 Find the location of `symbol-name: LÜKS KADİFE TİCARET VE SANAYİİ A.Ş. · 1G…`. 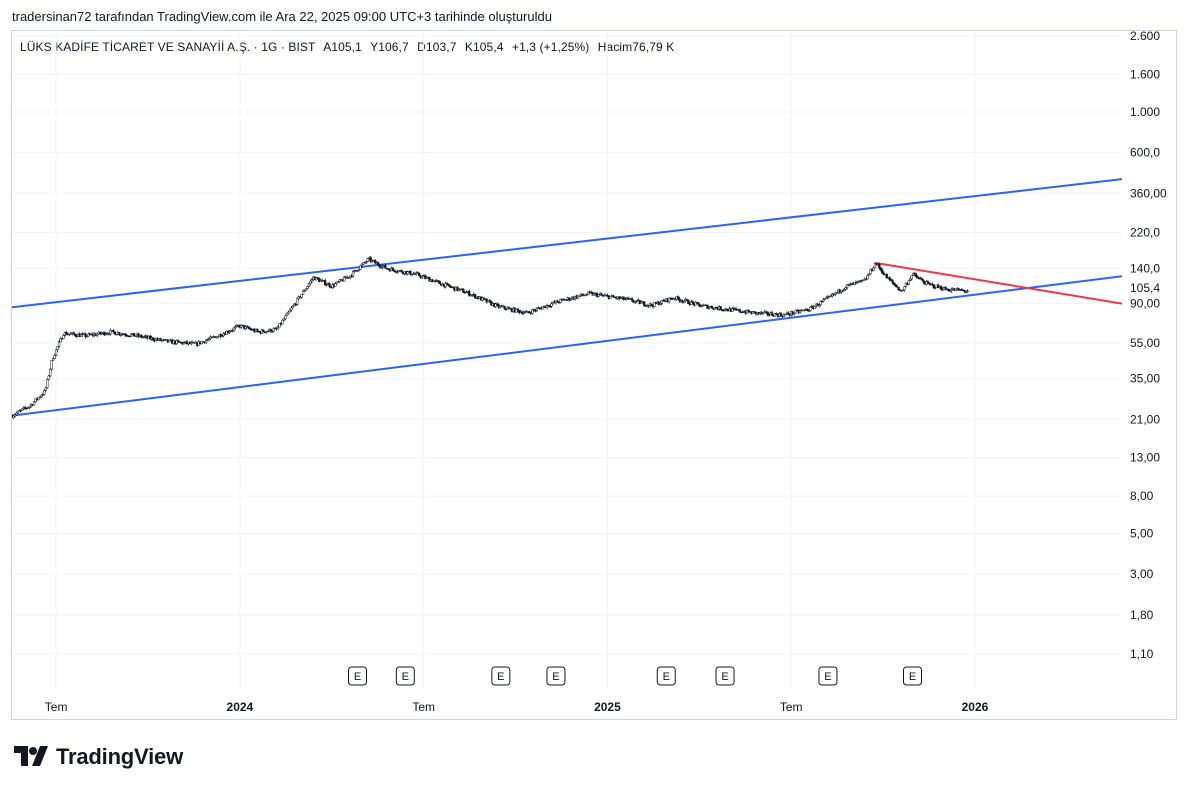

symbol-name: LÜKS KADİFE TİCARET VE SANAYİİ A.Ş. · 1G… is located at coordinates (168, 47).